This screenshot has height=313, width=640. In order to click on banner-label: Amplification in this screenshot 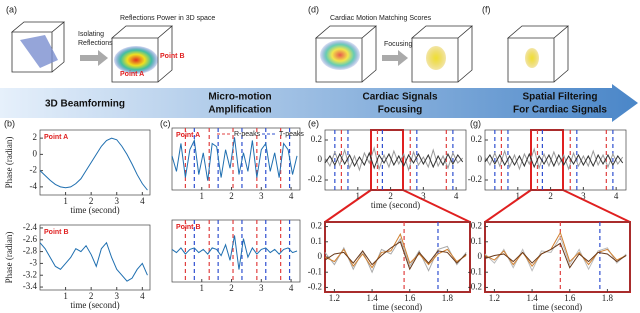, I will do `click(239, 110)`.